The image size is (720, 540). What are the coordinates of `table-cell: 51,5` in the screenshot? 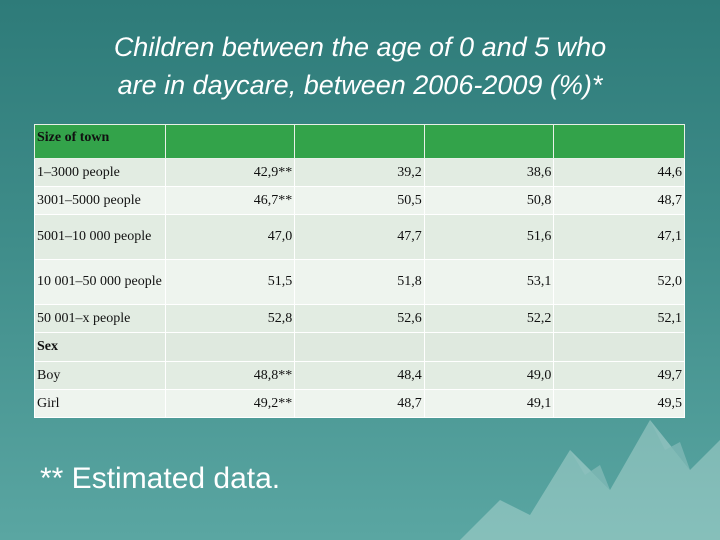 It's located at (230, 282).